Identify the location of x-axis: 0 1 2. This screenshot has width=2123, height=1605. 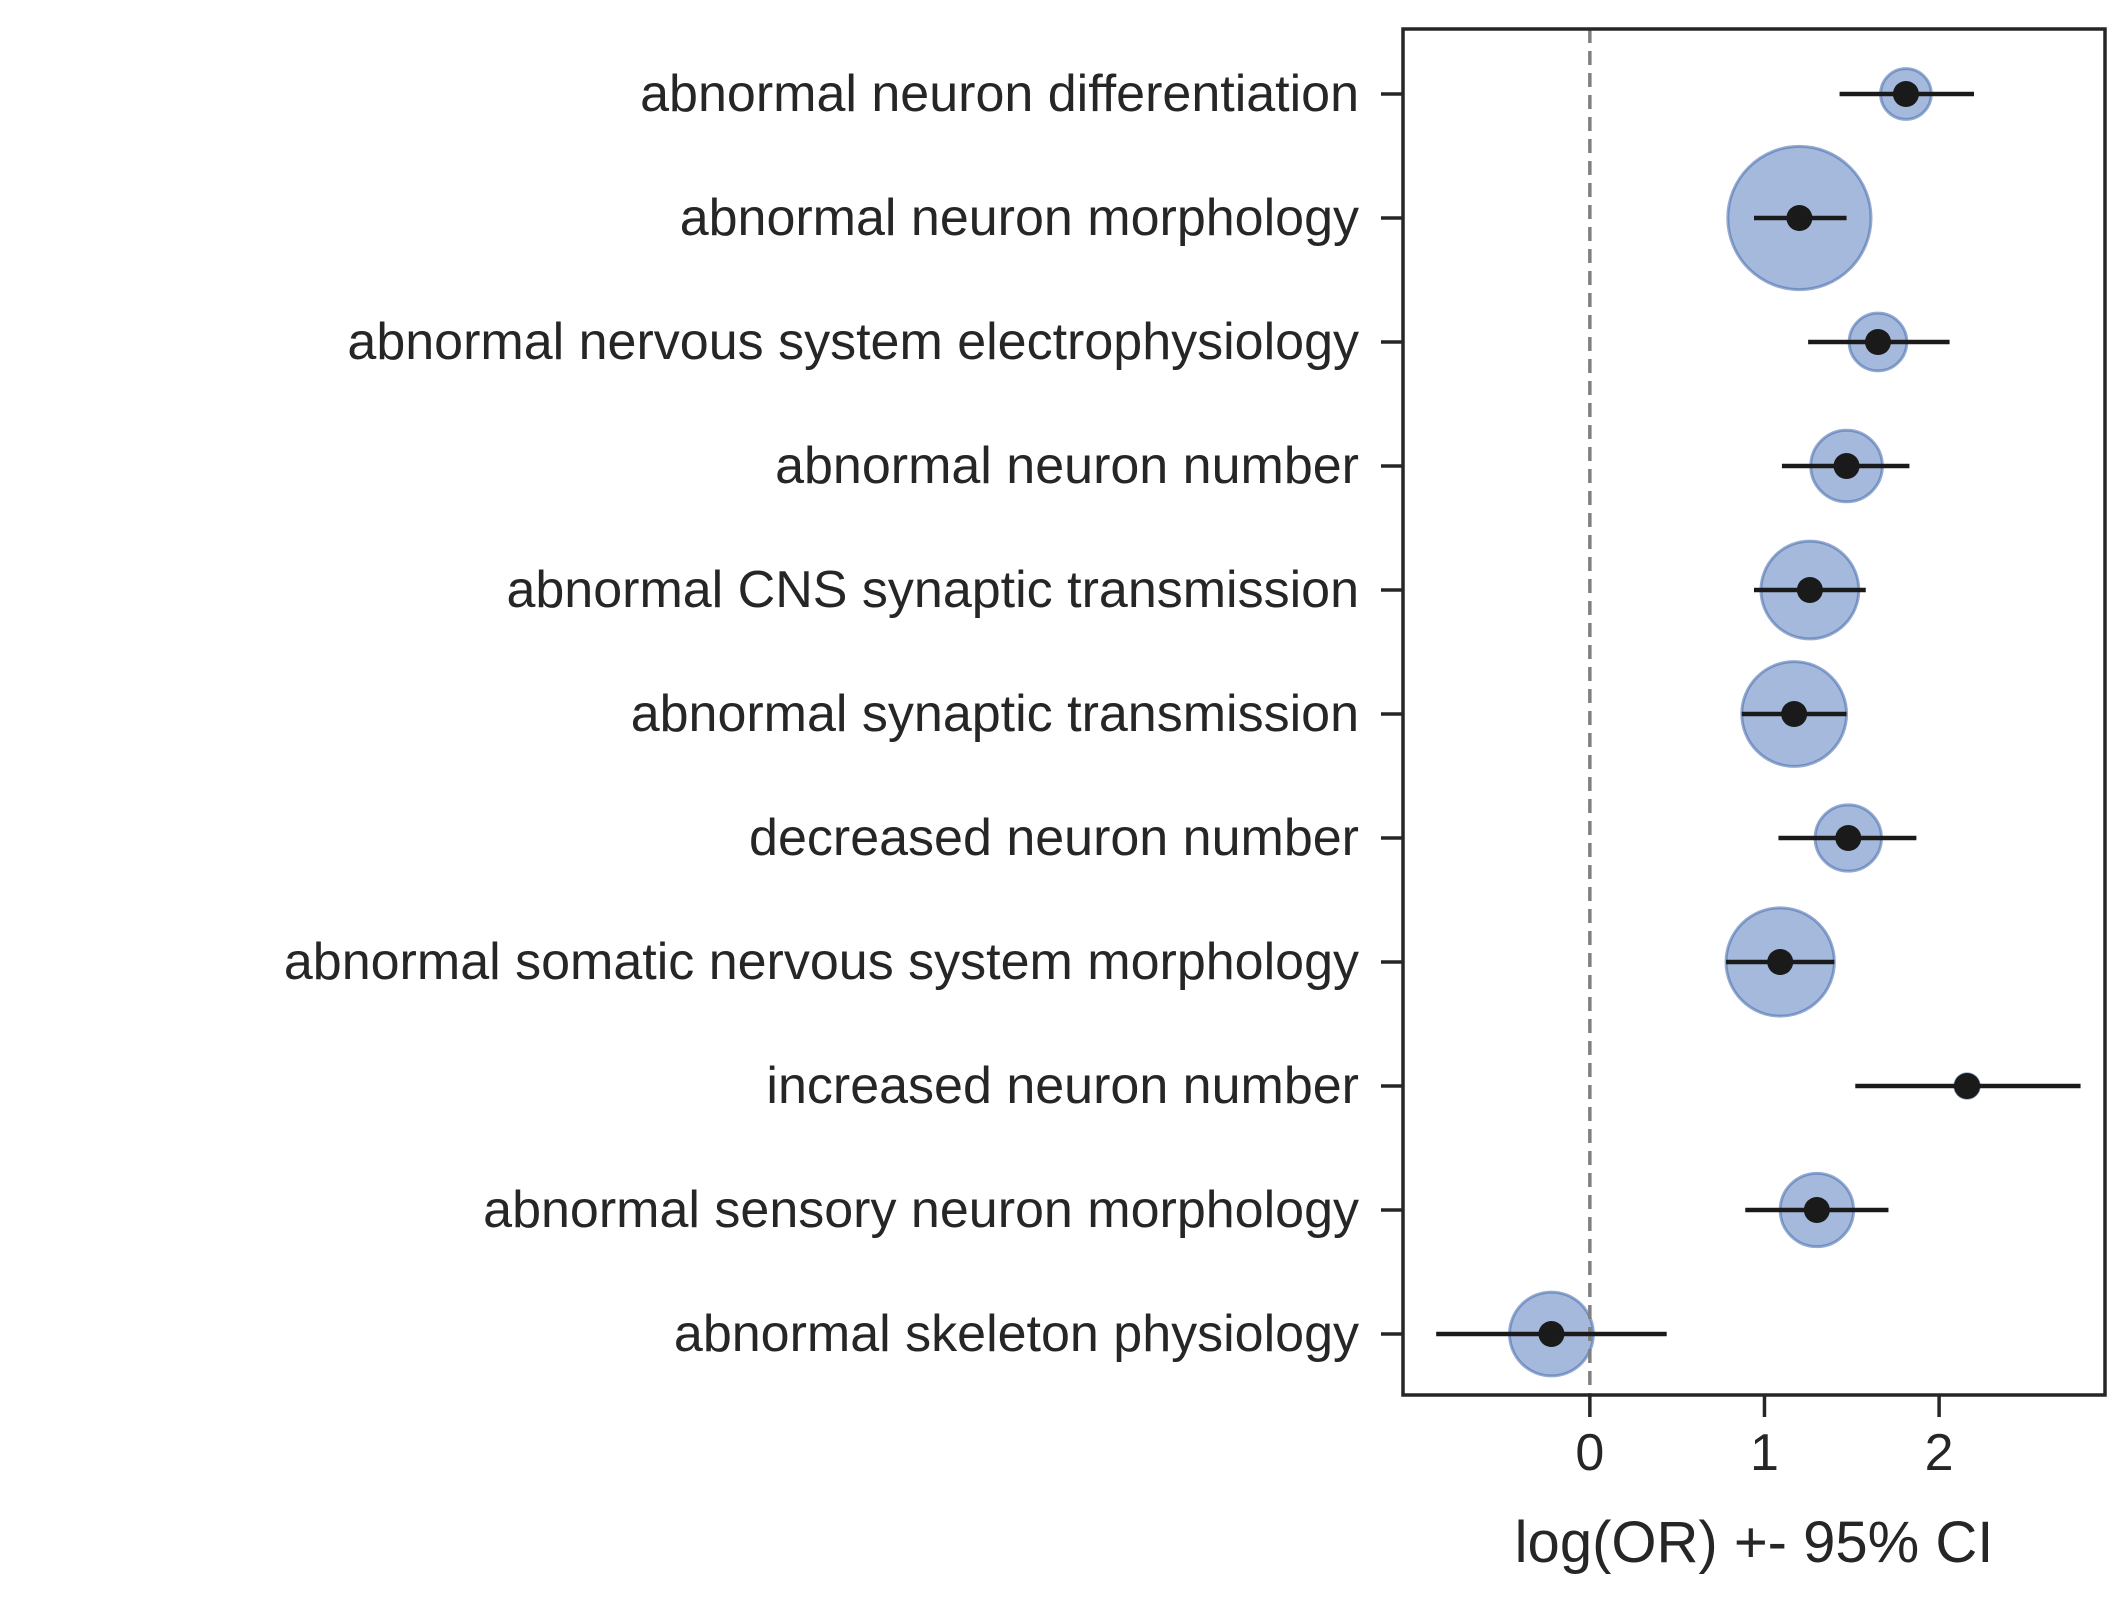
(1764, 1438).